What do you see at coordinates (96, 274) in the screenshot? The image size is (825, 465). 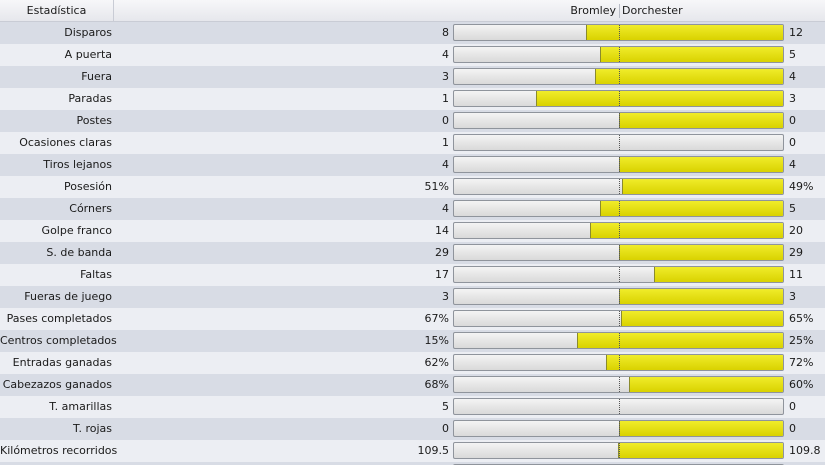 I see `stat-label: Faltas` at bounding box center [96, 274].